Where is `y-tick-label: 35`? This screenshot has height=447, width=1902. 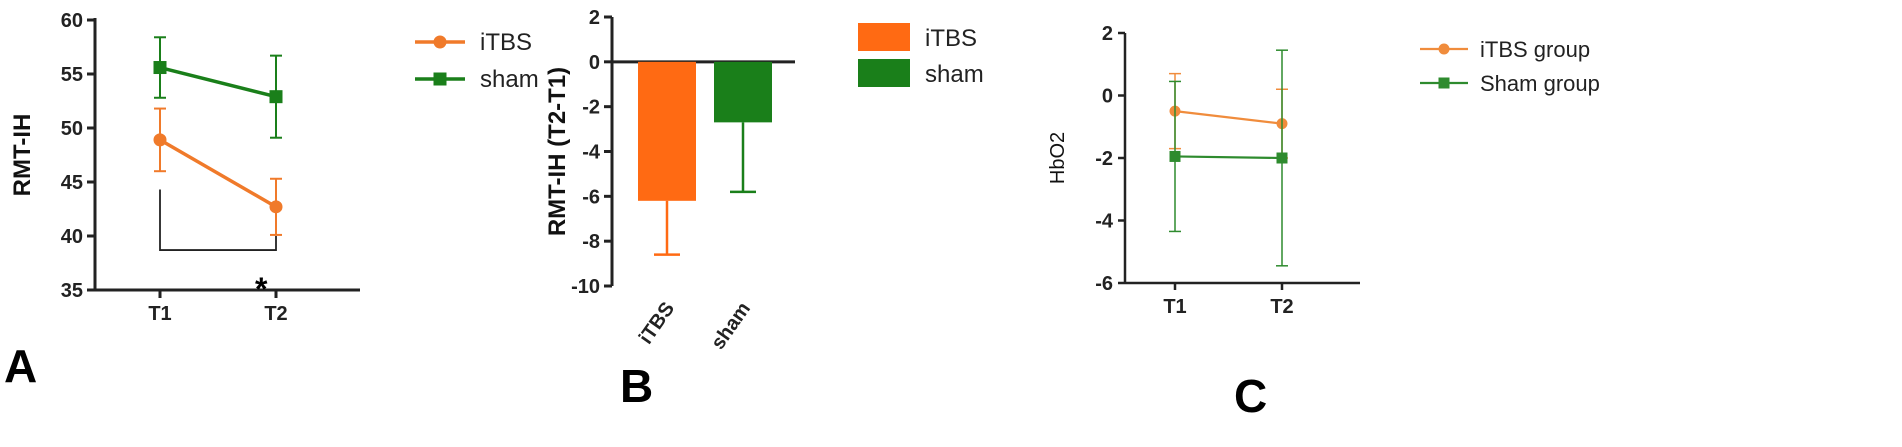
y-tick-label: 35 is located at coordinates (72, 291).